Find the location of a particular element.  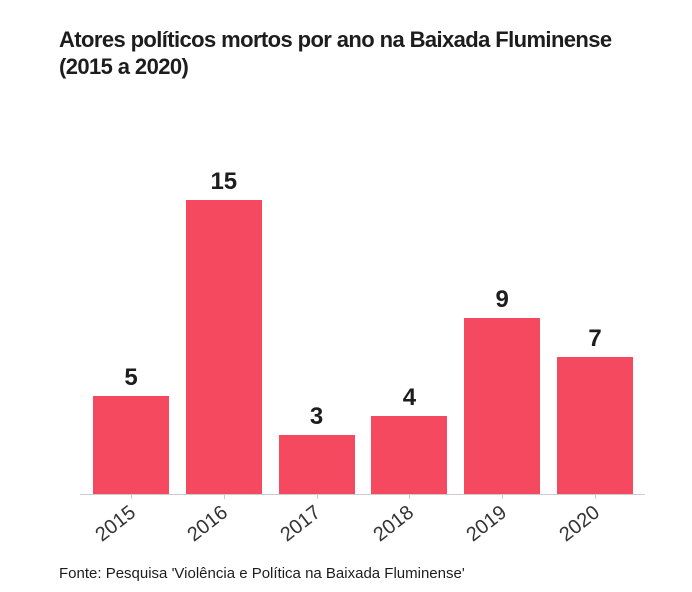

x-axis-tick-2015 is located at coordinates (131, 496).